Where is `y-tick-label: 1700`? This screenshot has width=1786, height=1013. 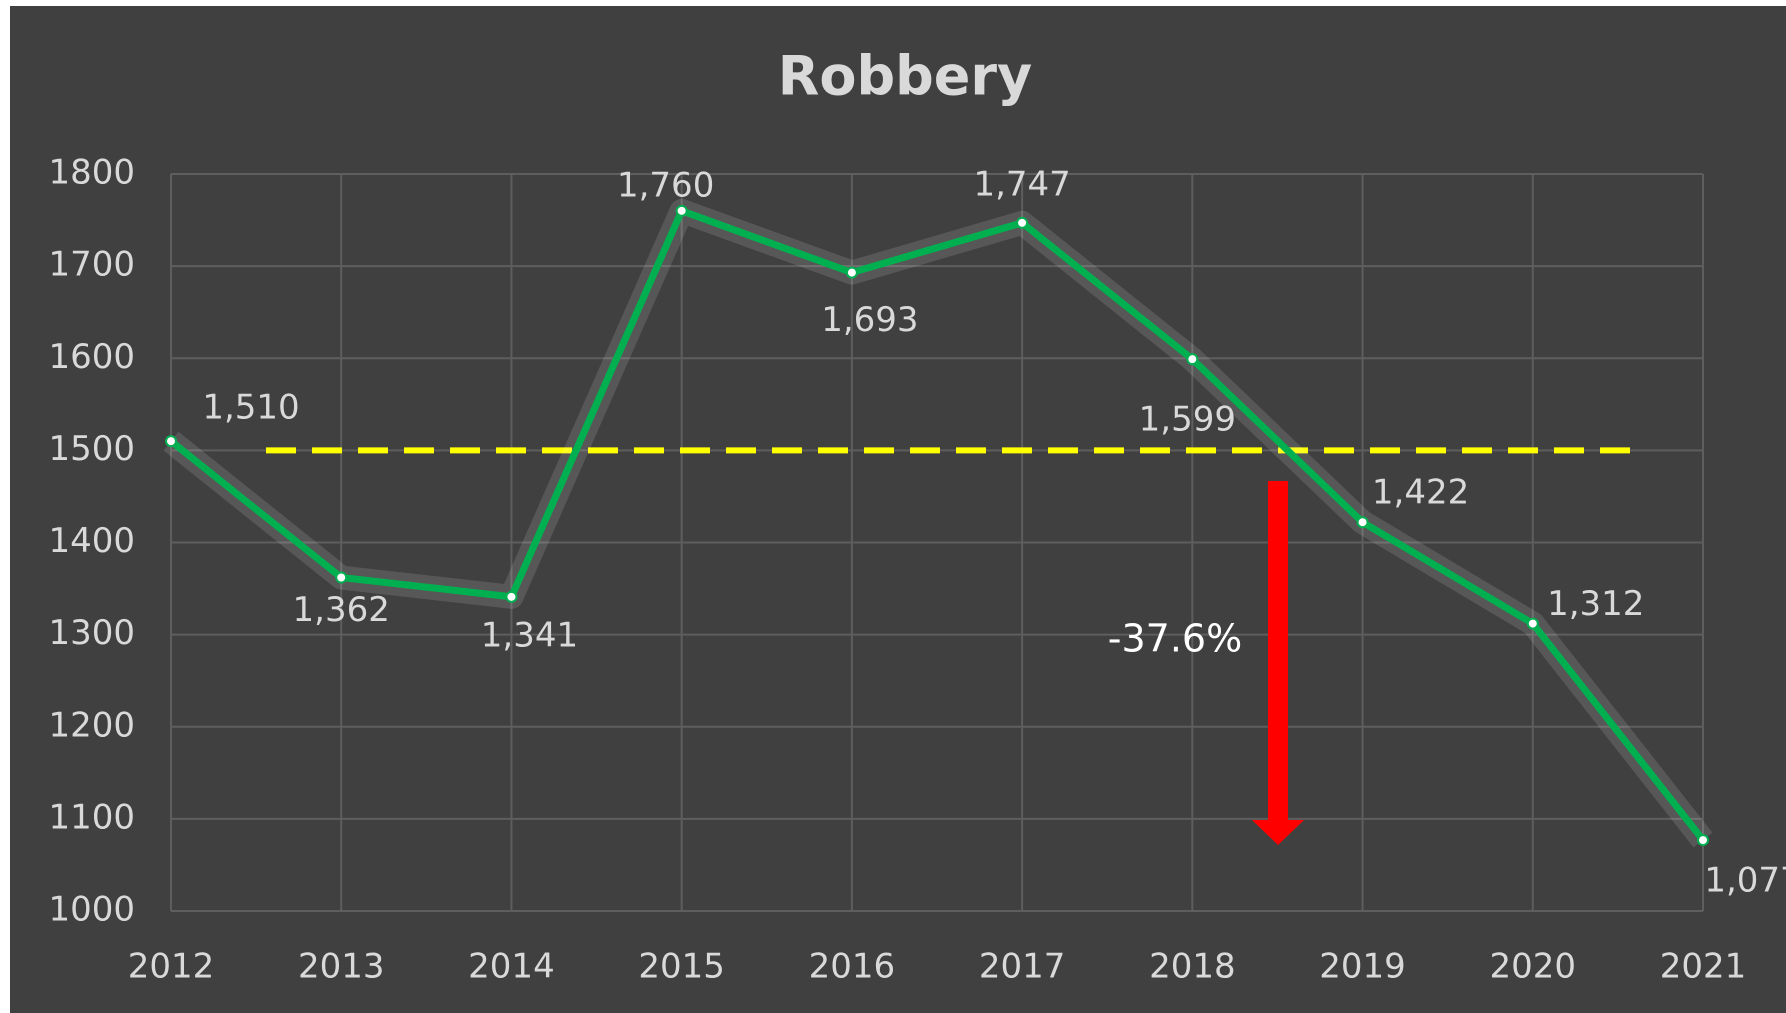 y-tick-label: 1700 is located at coordinates (91, 265).